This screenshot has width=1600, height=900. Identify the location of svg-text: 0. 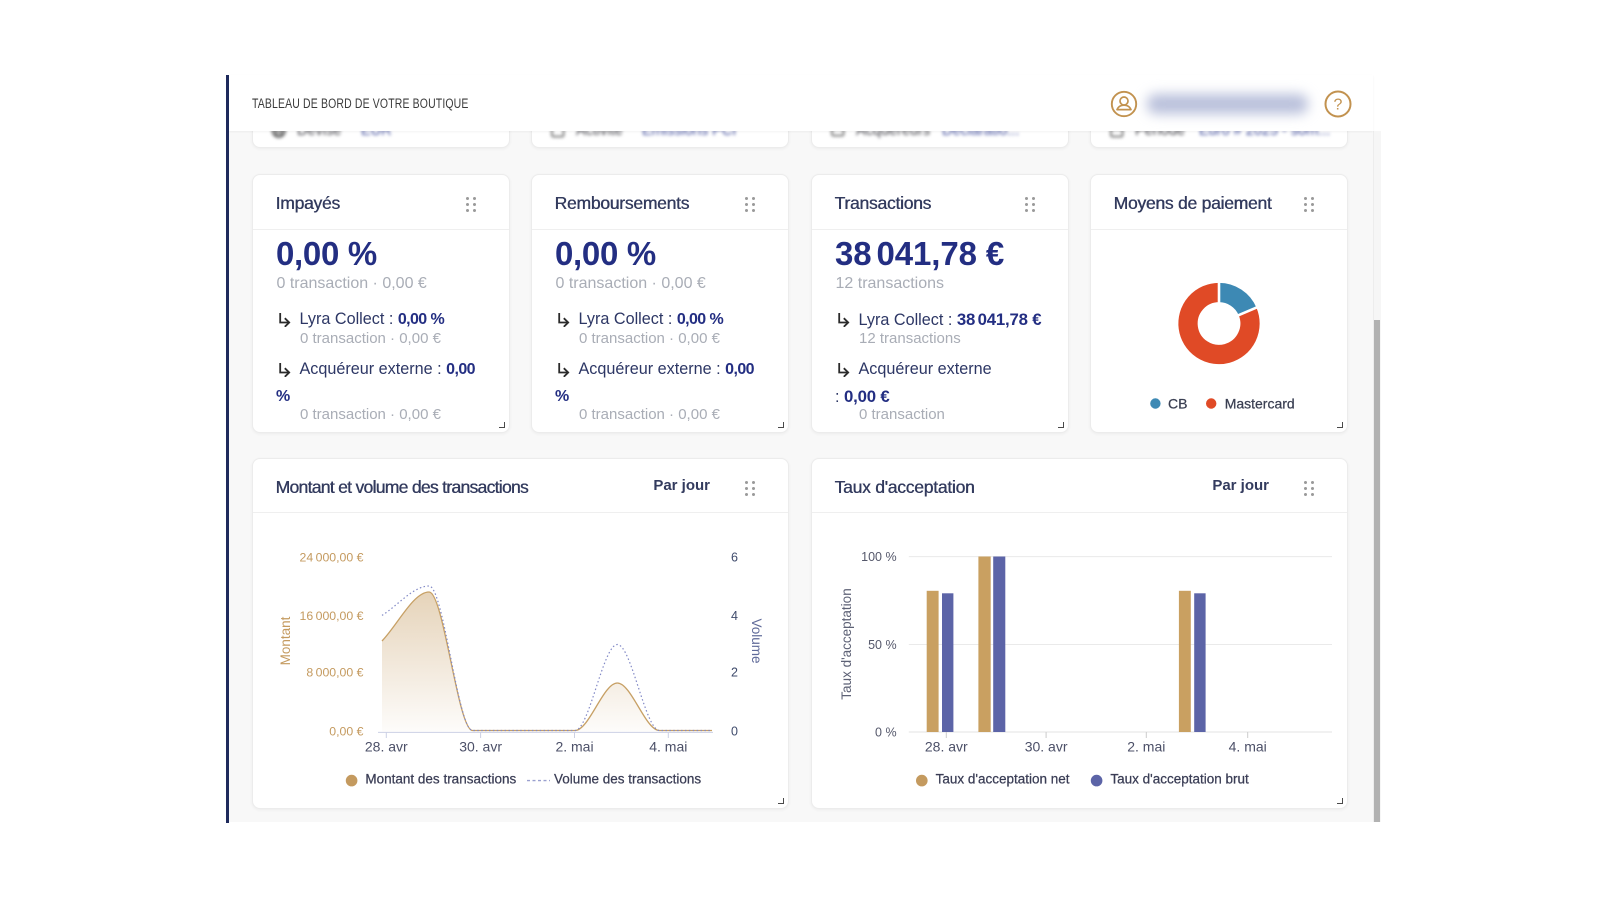
(734, 732).